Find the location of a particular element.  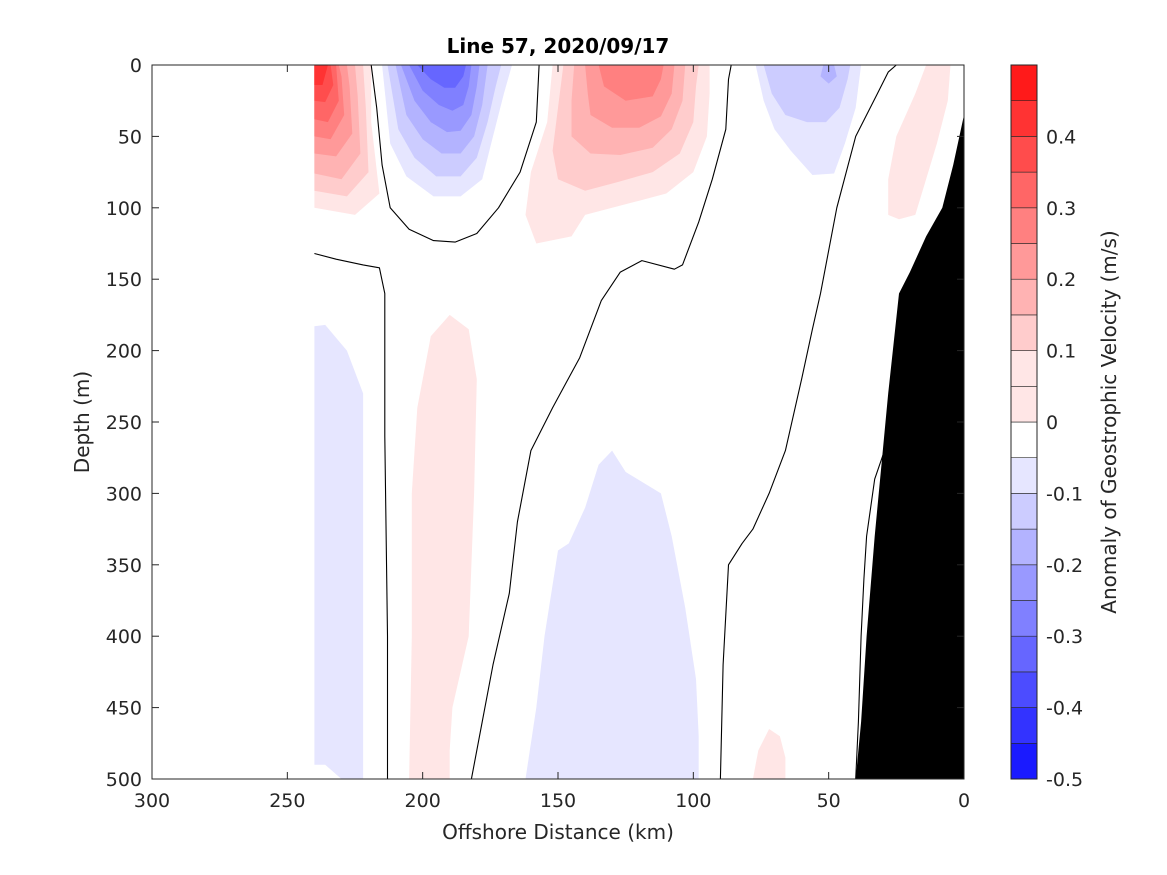

colorbar-frame is located at coordinates (1024, 422).